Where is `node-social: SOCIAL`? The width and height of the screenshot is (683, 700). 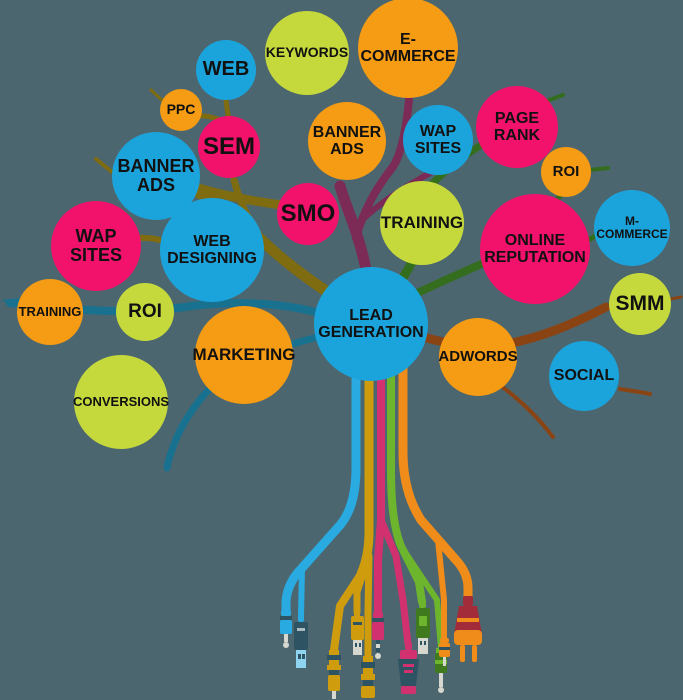
node-social: SOCIAL is located at coordinates (584, 376).